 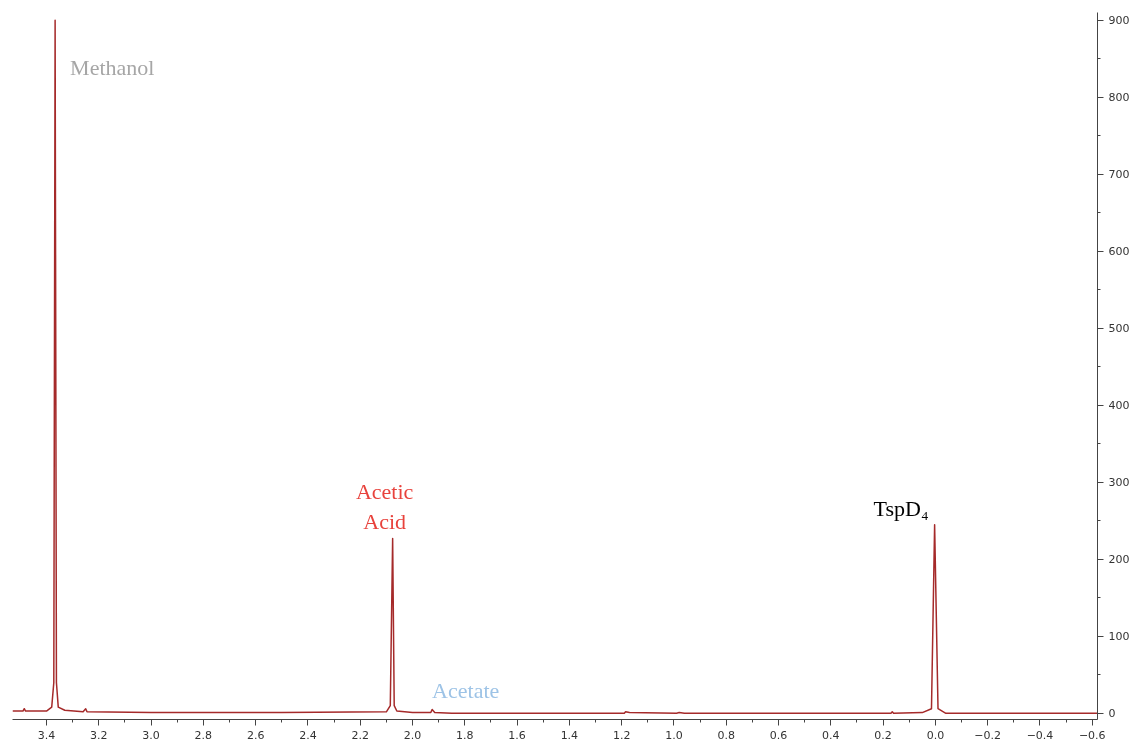 What do you see at coordinates (466, 691) in the screenshot?
I see `annotation: Acetate` at bounding box center [466, 691].